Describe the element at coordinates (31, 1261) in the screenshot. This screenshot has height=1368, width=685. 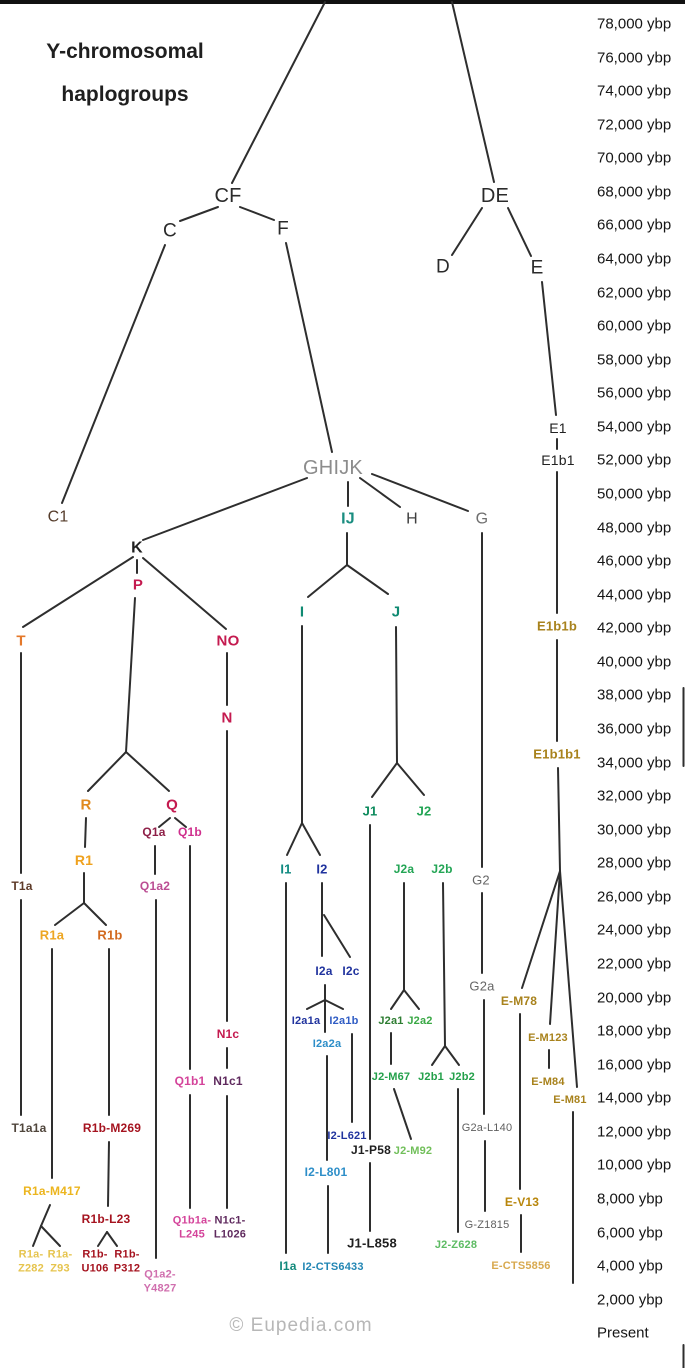
I see `haplogroup-node-r1a-z282: R1a- Z282` at that location.